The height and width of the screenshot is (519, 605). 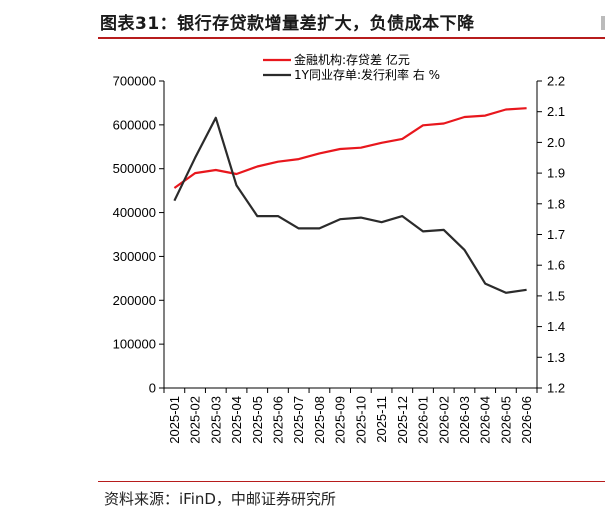 What do you see at coordinates (381, 419) in the screenshot?
I see `x-tick-label: 2025-11` at bounding box center [381, 419].